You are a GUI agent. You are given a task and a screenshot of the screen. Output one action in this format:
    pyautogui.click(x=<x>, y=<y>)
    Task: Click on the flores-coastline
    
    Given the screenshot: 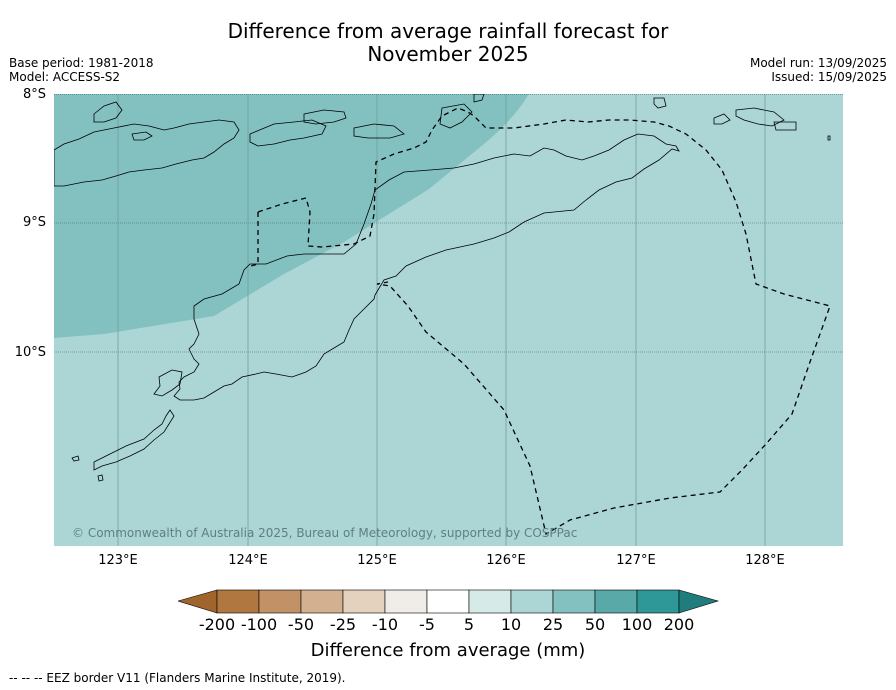 What is the action you would take?
    pyautogui.click(x=147, y=153)
    